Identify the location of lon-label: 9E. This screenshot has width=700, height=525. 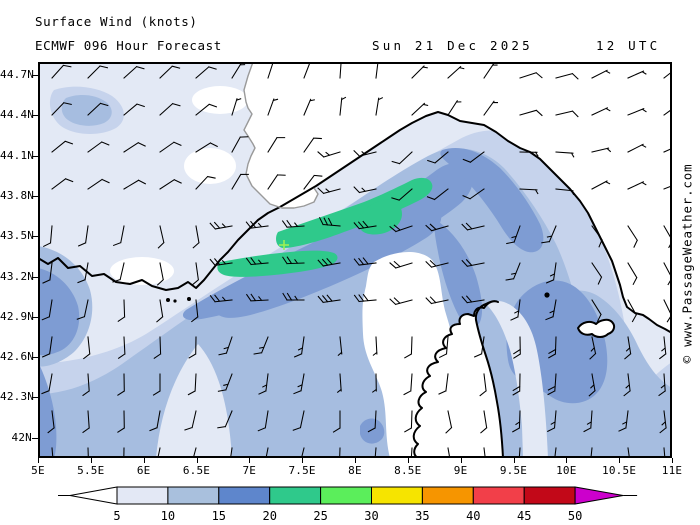
(460, 470).